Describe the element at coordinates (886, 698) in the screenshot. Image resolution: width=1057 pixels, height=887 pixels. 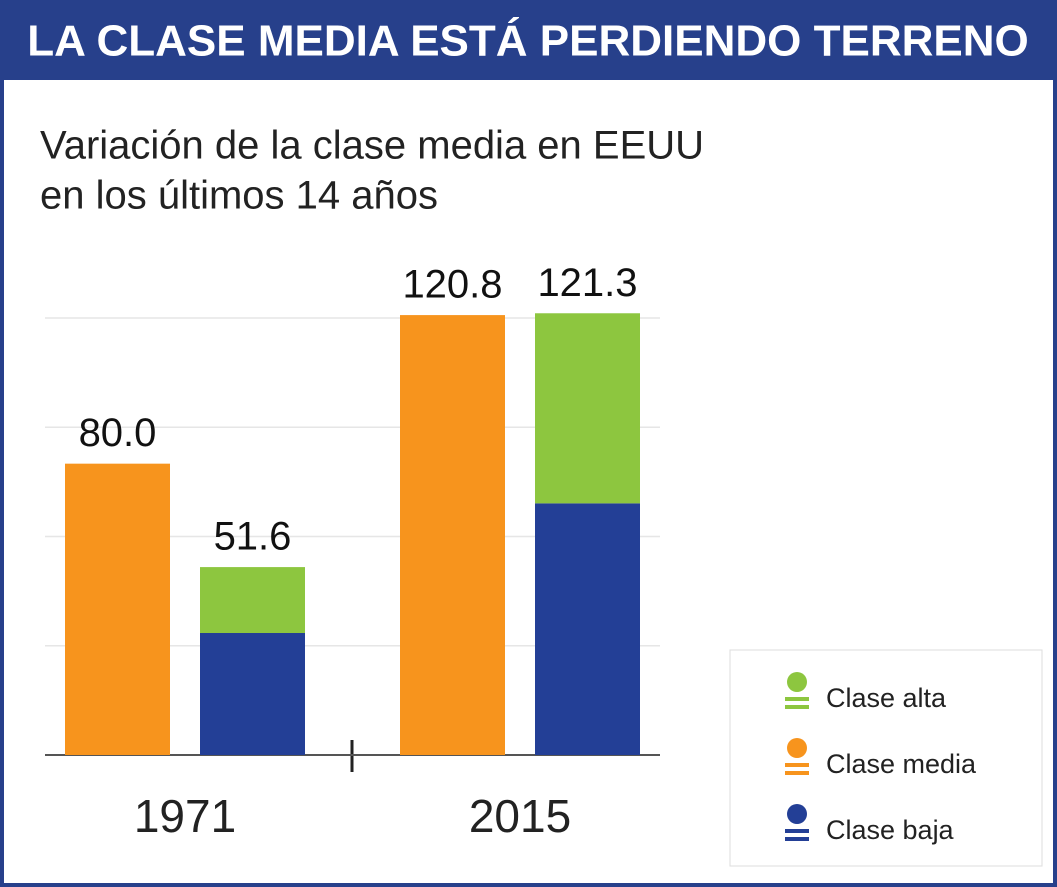
I see `legend-label: Clase alta` at that location.